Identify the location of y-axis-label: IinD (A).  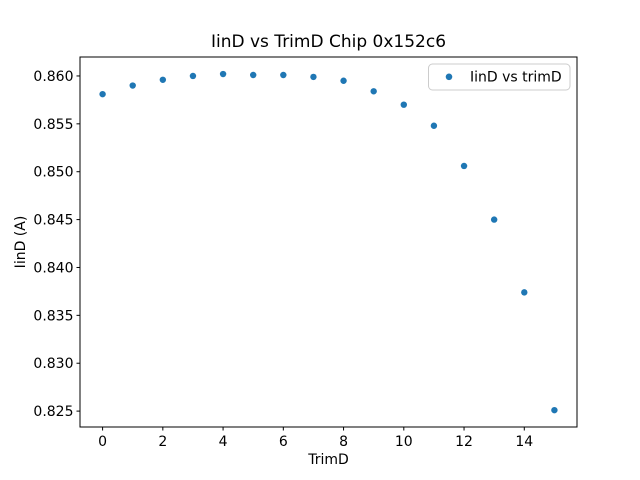
(21, 242).